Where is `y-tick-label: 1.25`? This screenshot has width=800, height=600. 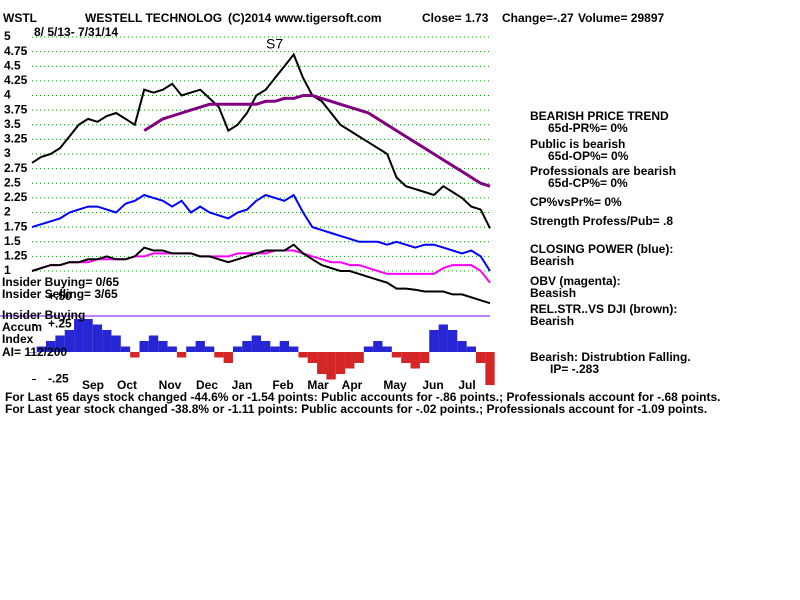
y-tick-label: 1.25 is located at coordinates (16, 256).